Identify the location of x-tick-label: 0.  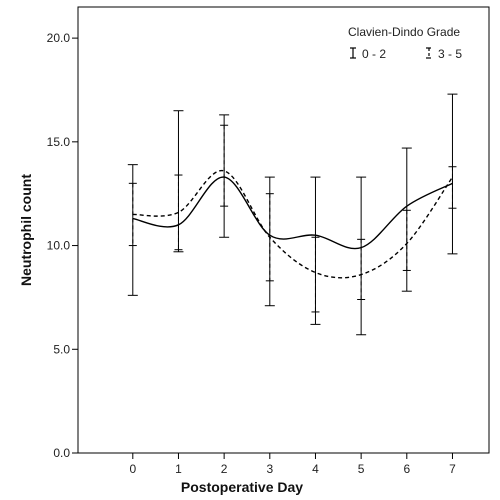
(132, 469).